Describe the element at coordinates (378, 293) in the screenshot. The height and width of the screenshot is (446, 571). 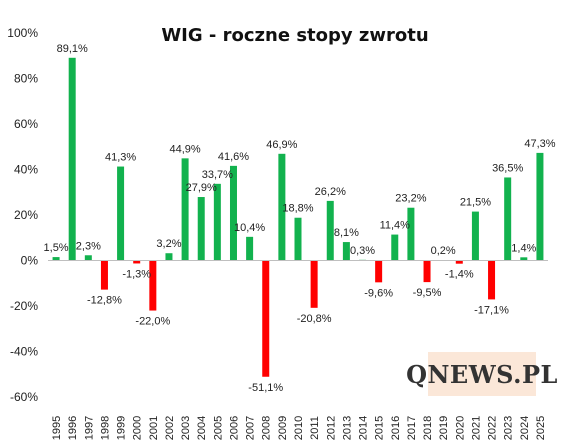
I see `data-label-2015: -9,6%` at that location.